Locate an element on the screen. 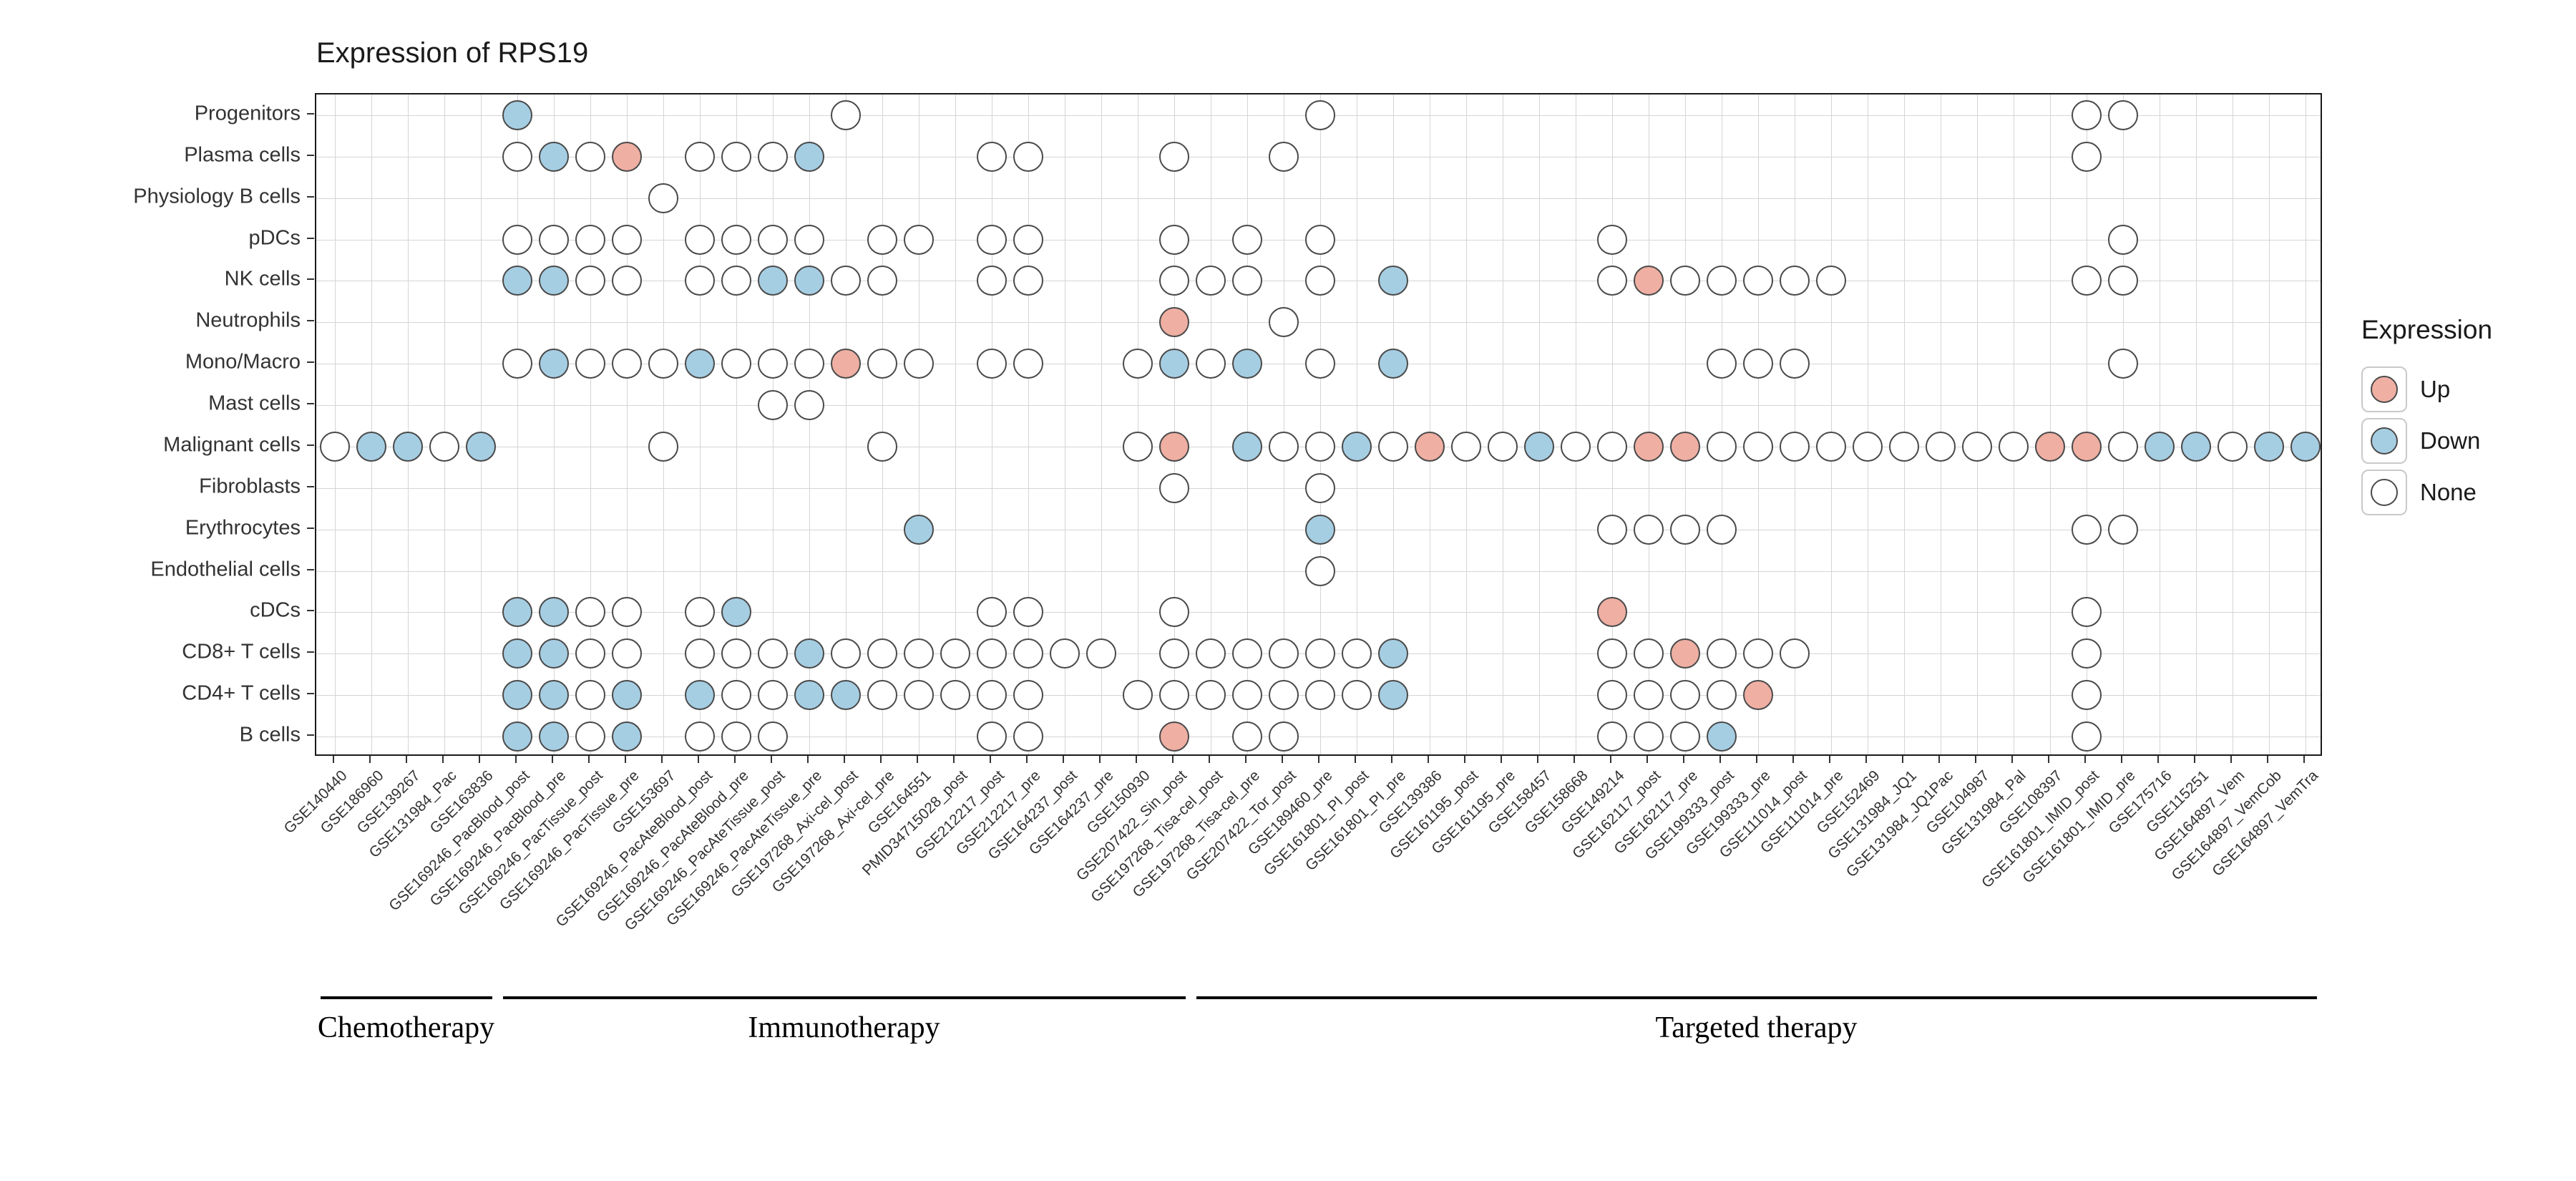  y-axis-label: Erythrocytes is located at coordinates (243, 528).